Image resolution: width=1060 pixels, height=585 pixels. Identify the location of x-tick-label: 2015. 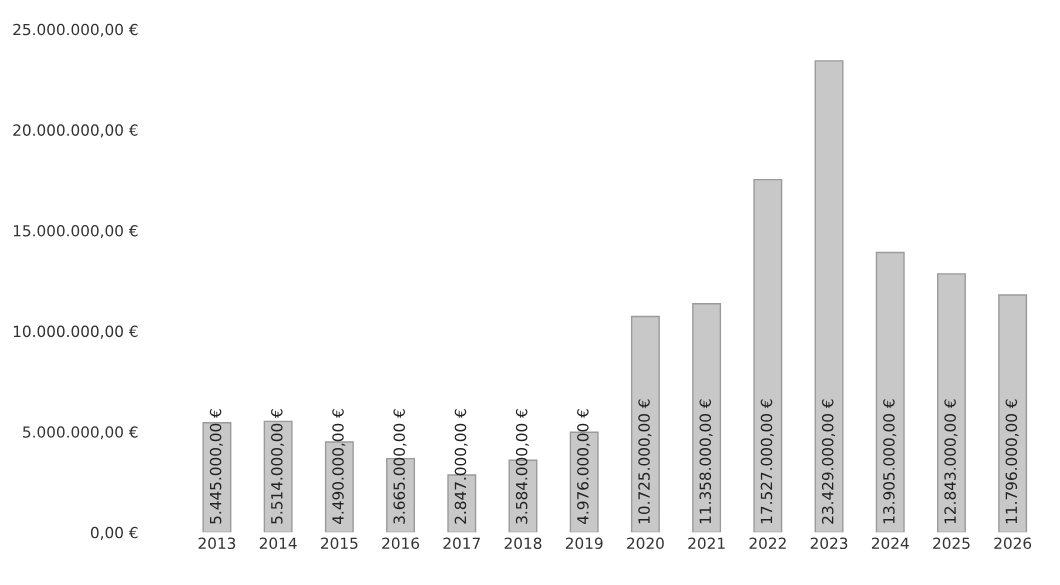
(339, 543).